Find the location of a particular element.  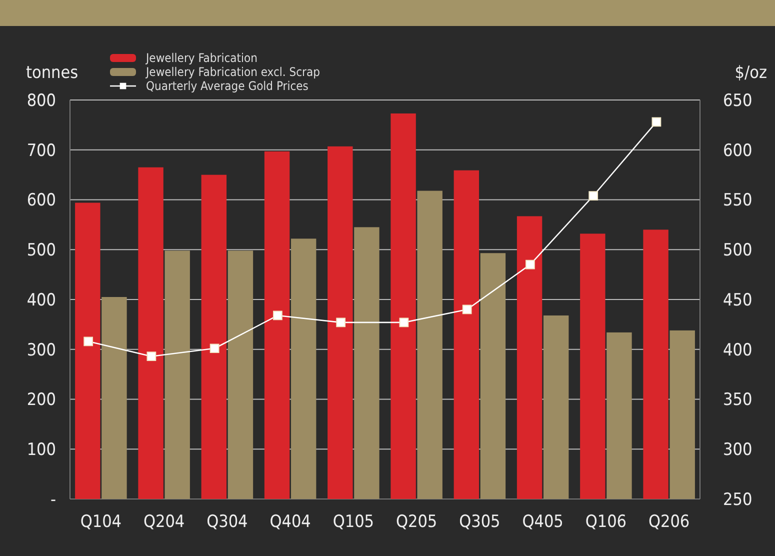

y-tick-label: 100 is located at coordinates (41, 450).